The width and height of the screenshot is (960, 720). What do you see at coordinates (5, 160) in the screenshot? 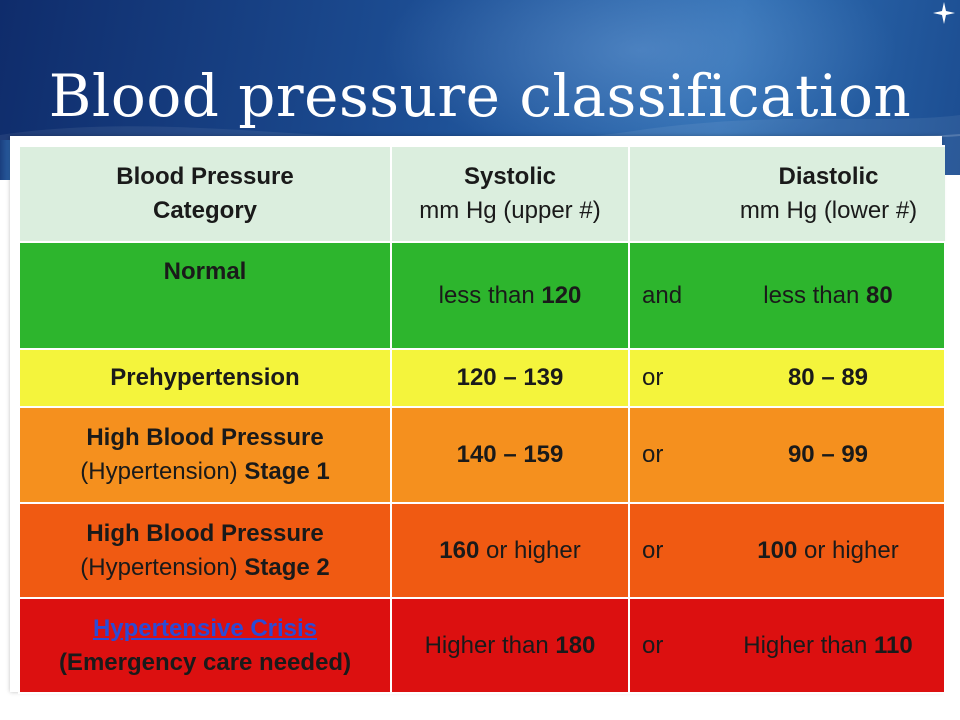
I see `panel-edge` at bounding box center [5, 160].